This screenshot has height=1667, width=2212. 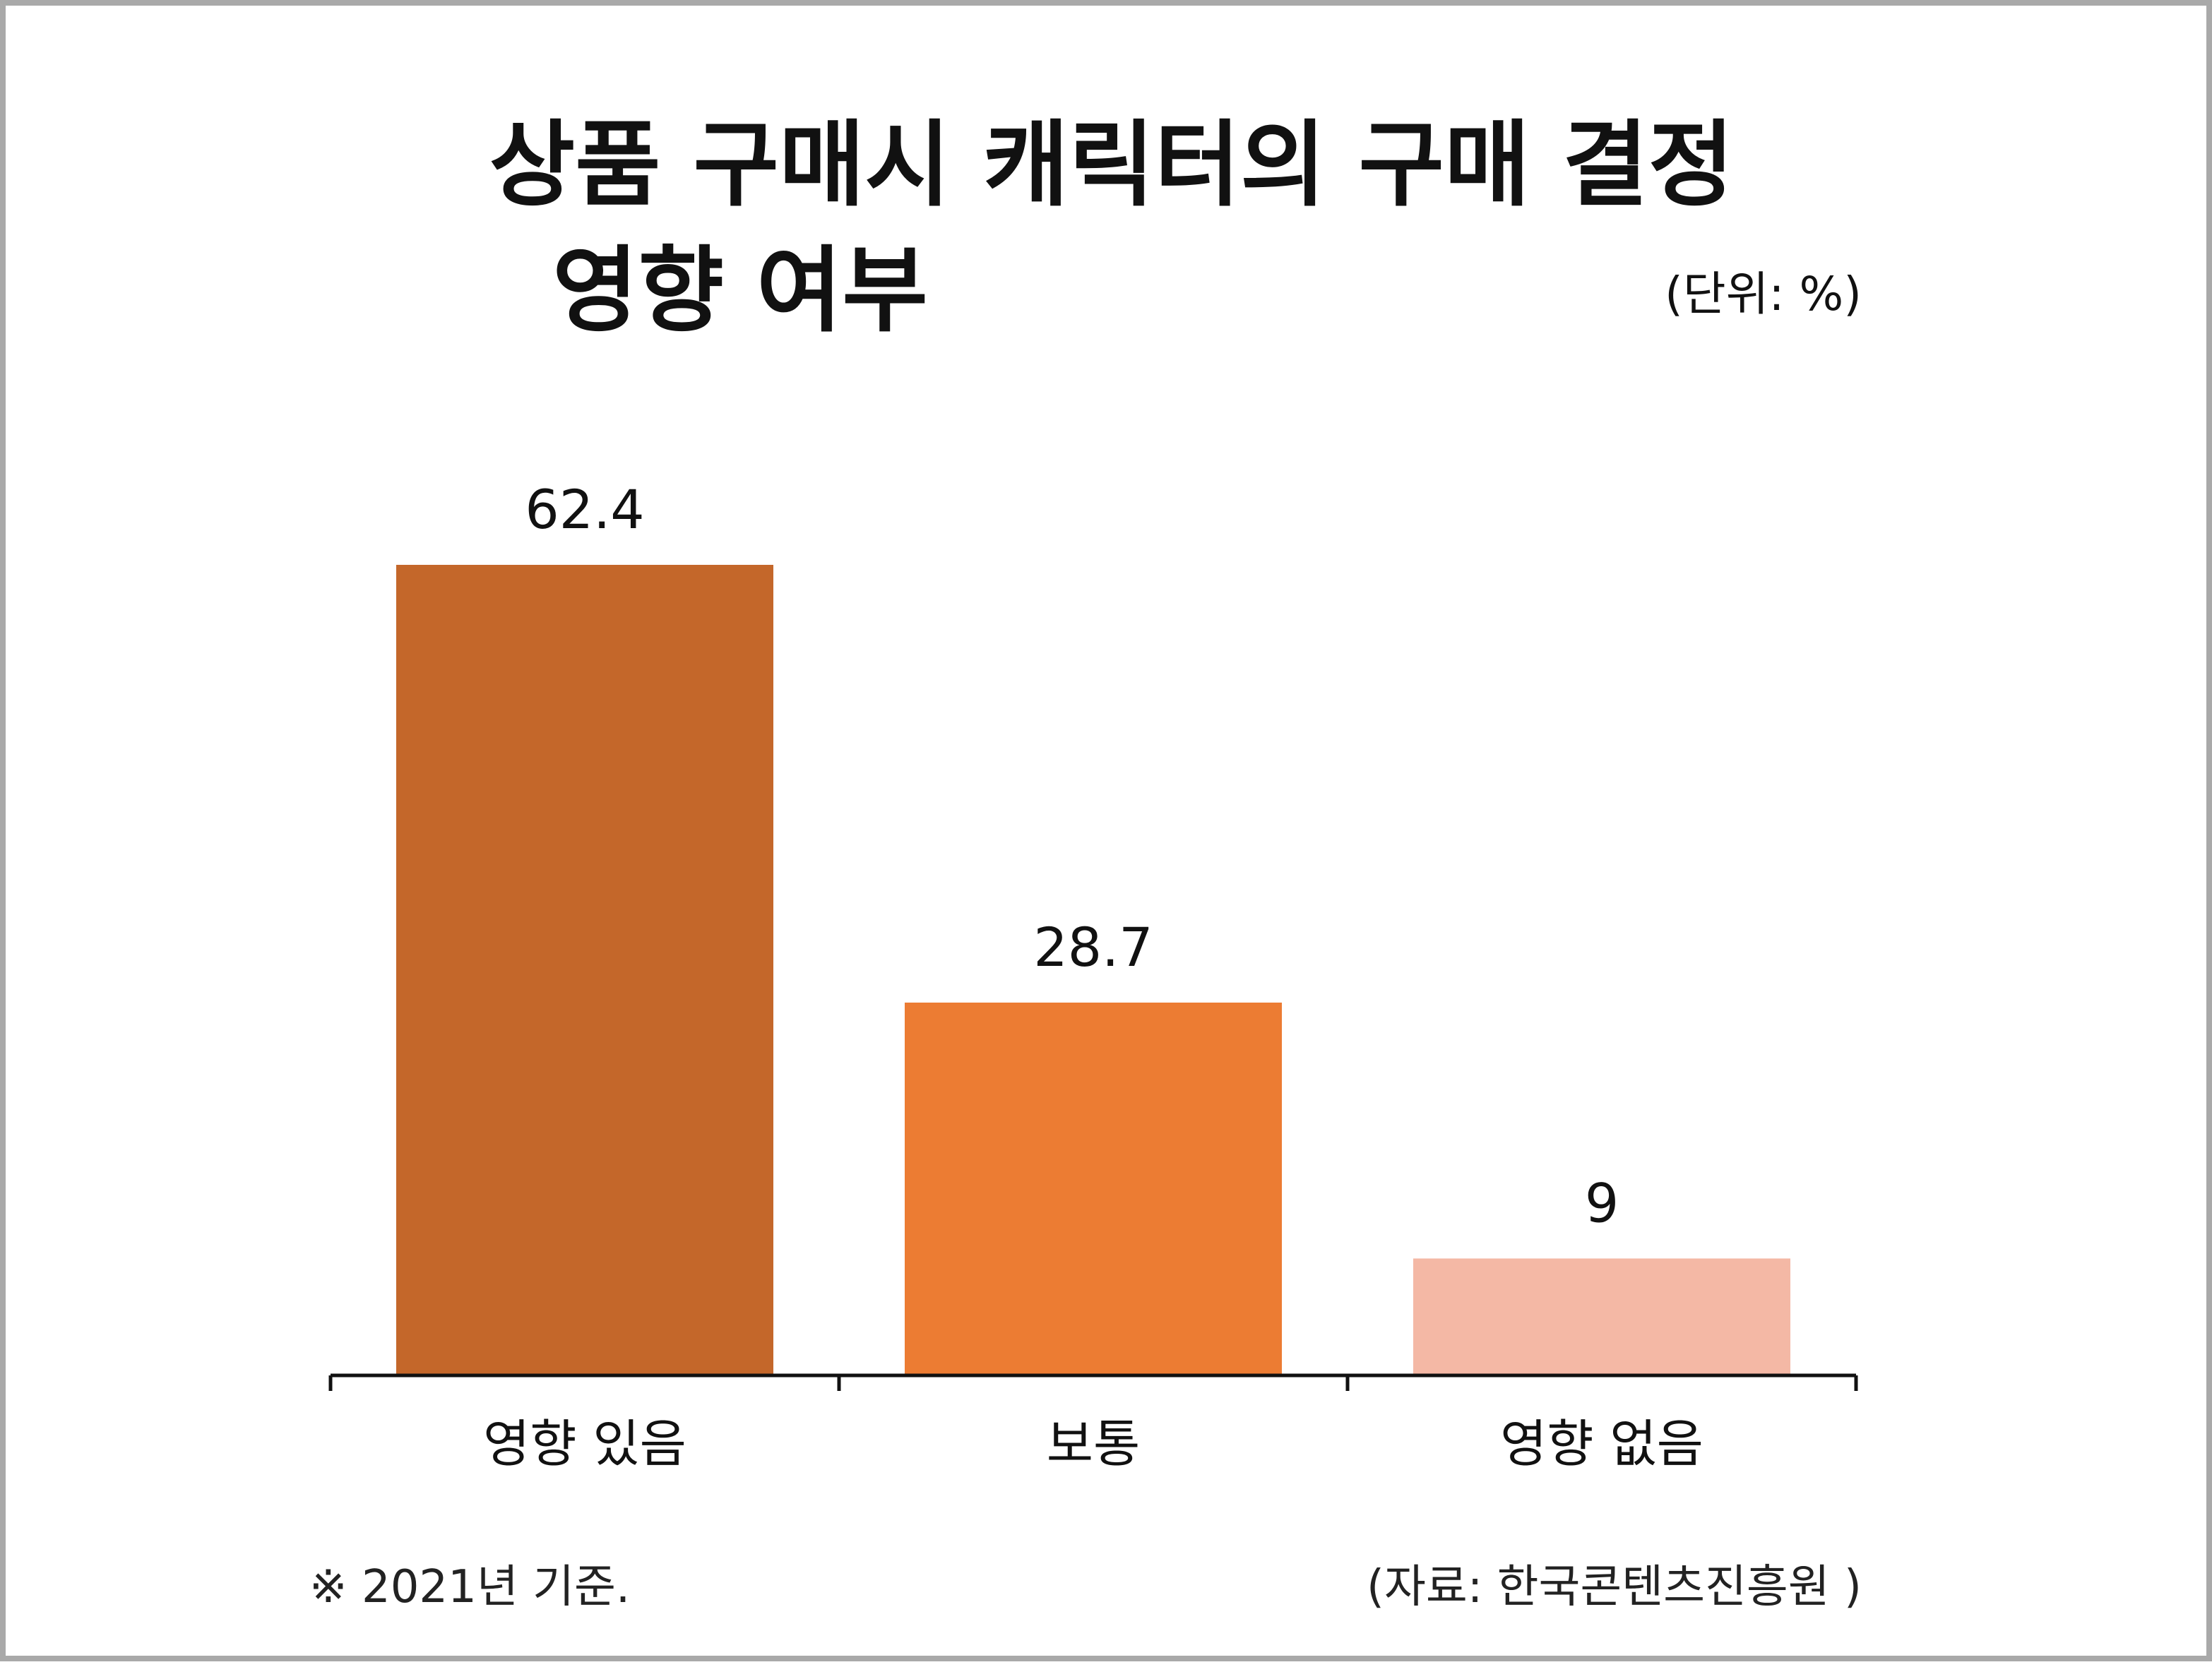 I want to click on chart-title-line1: 상품 구매시 캐릭터의 구매 결정, so click(x=1112, y=166).